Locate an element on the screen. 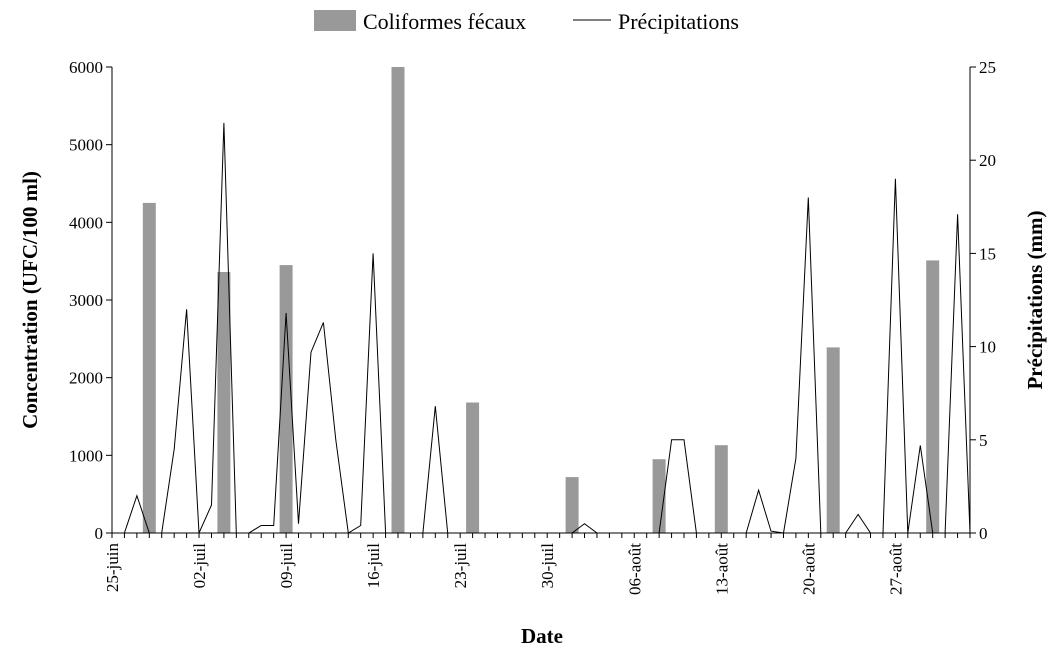 The width and height of the screenshot is (1050, 651). y-left-tick-label: 2000 is located at coordinates (86, 378).